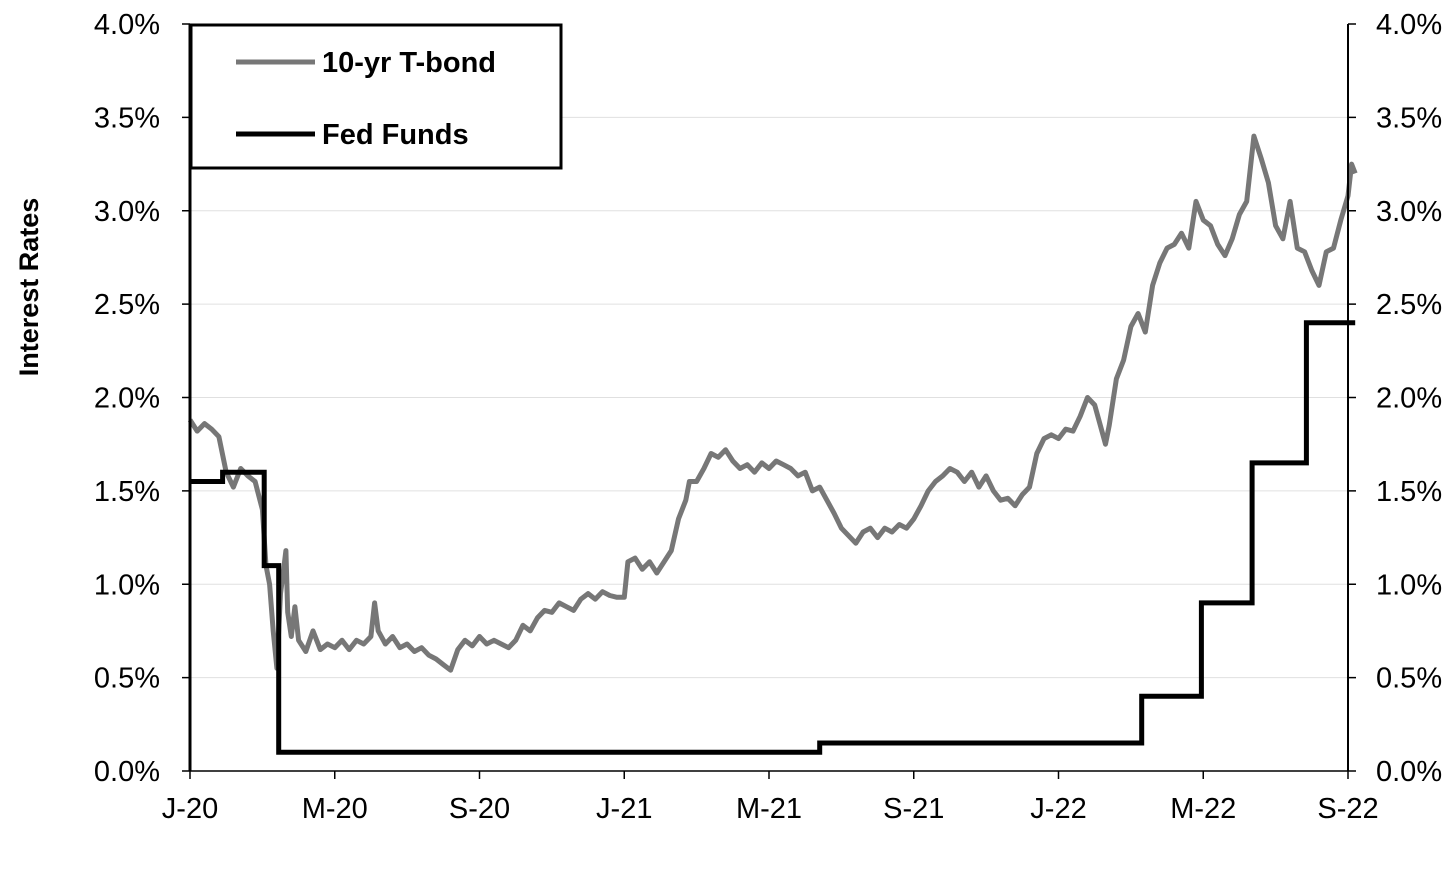 This screenshot has height=874, width=1456. Describe the element at coordinates (1409, 118) in the screenshot. I see `y-tick-label-right: 3.5%` at that location.